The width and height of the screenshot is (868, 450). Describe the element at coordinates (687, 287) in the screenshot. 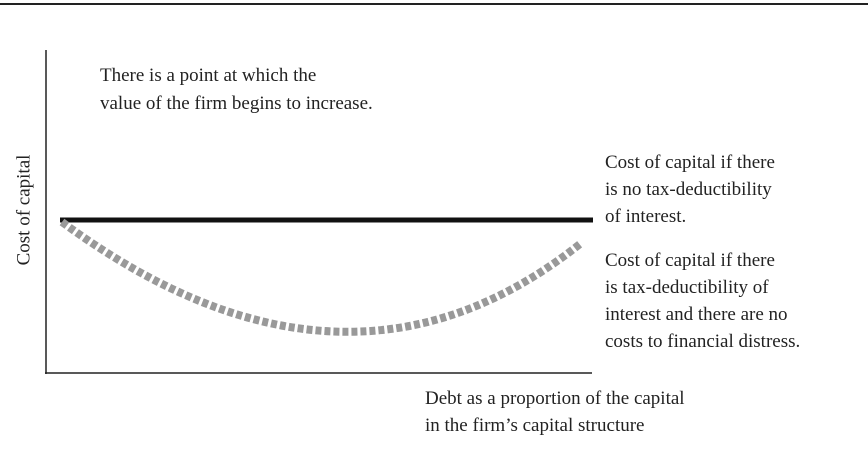

I see `dashed-label-line: is tax-deductibility of` at that location.